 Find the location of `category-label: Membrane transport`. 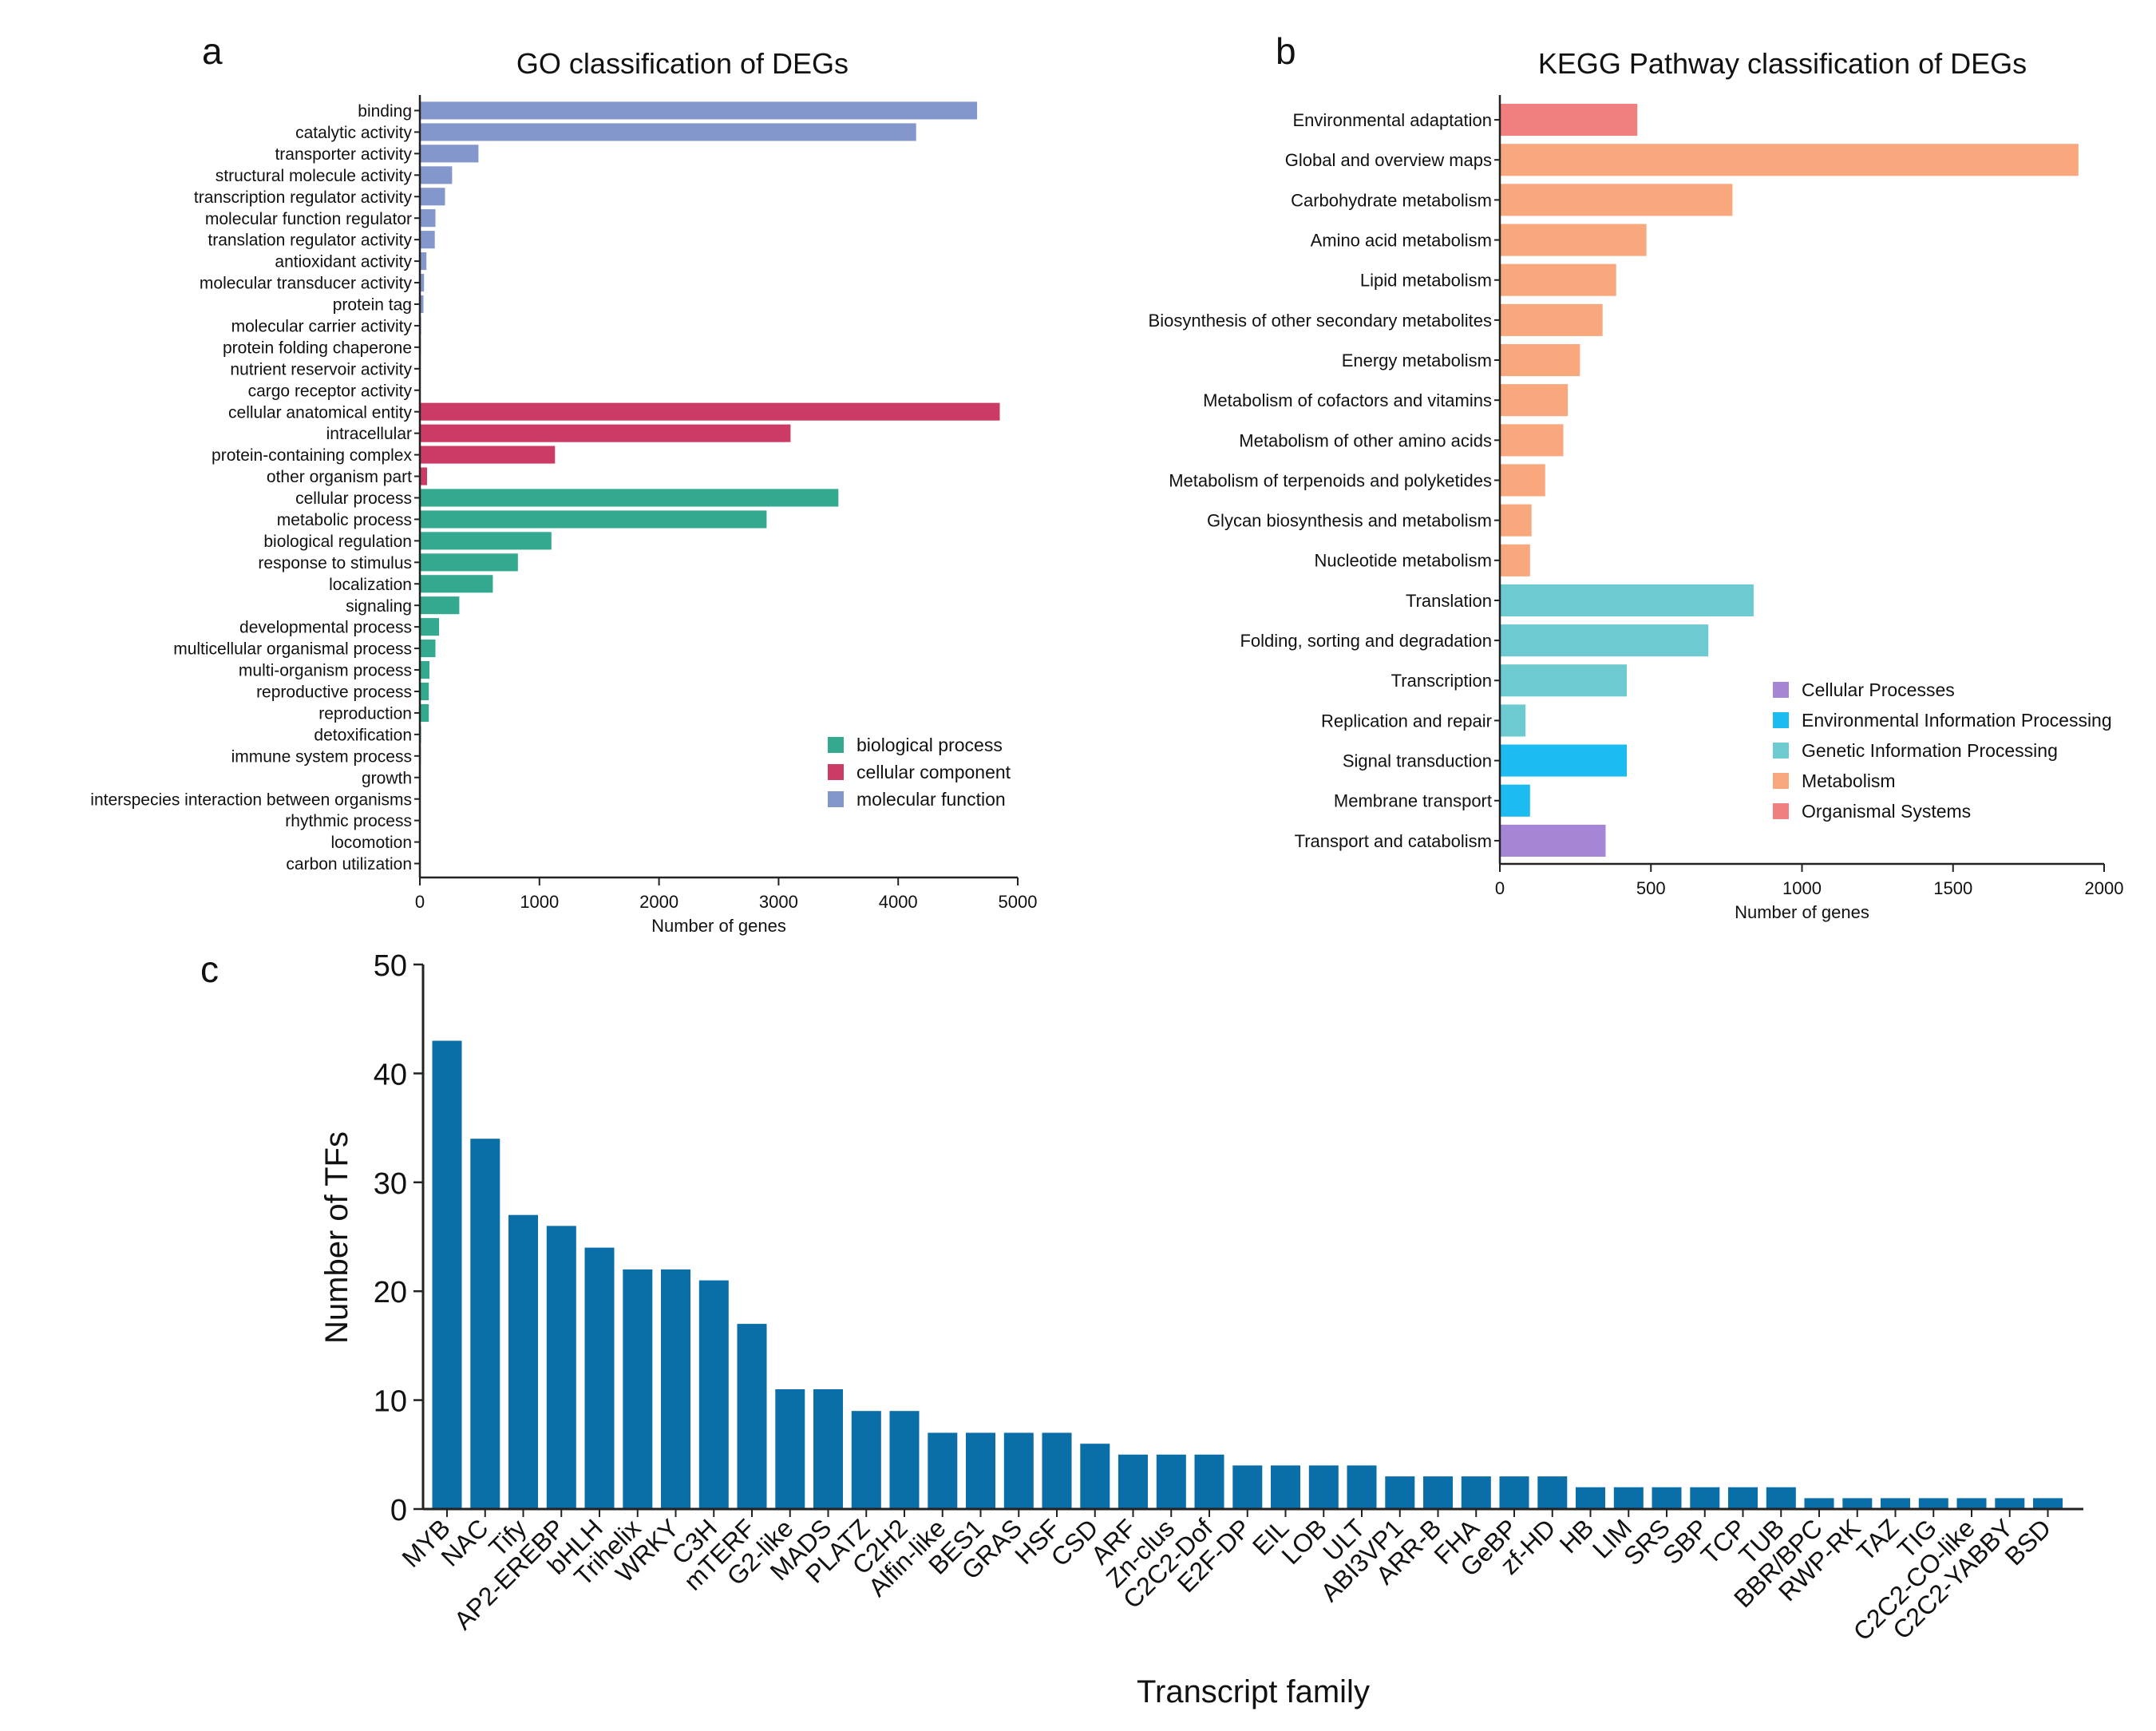

category-label: Membrane transport is located at coordinates (1413, 801).